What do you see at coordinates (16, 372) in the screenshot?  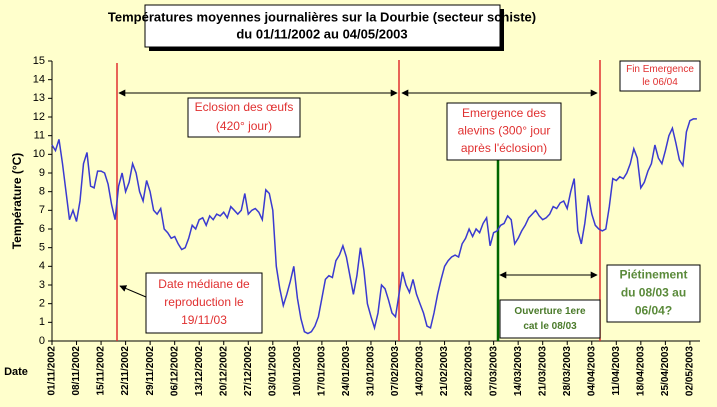 I see `x-axis-label: Date` at bounding box center [16, 372].